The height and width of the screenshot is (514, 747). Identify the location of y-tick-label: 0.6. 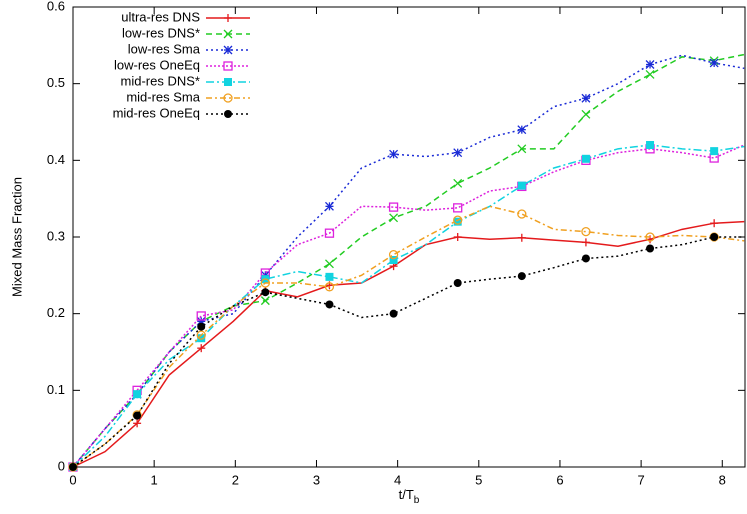
(56, 6).